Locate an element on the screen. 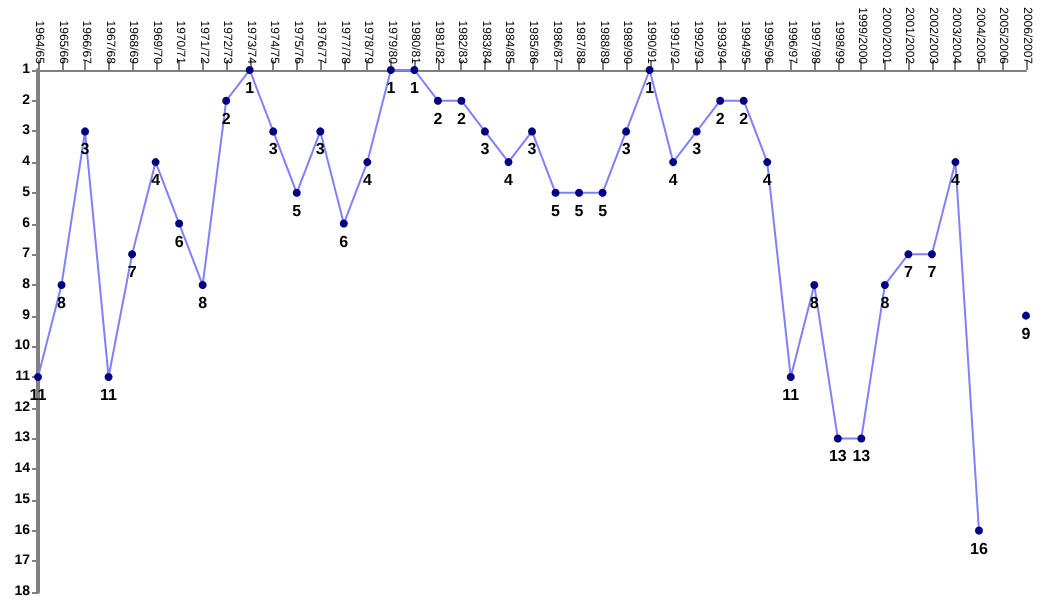 The height and width of the screenshot is (608, 1040). data-label: 16 is located at coordinates (979, 548).